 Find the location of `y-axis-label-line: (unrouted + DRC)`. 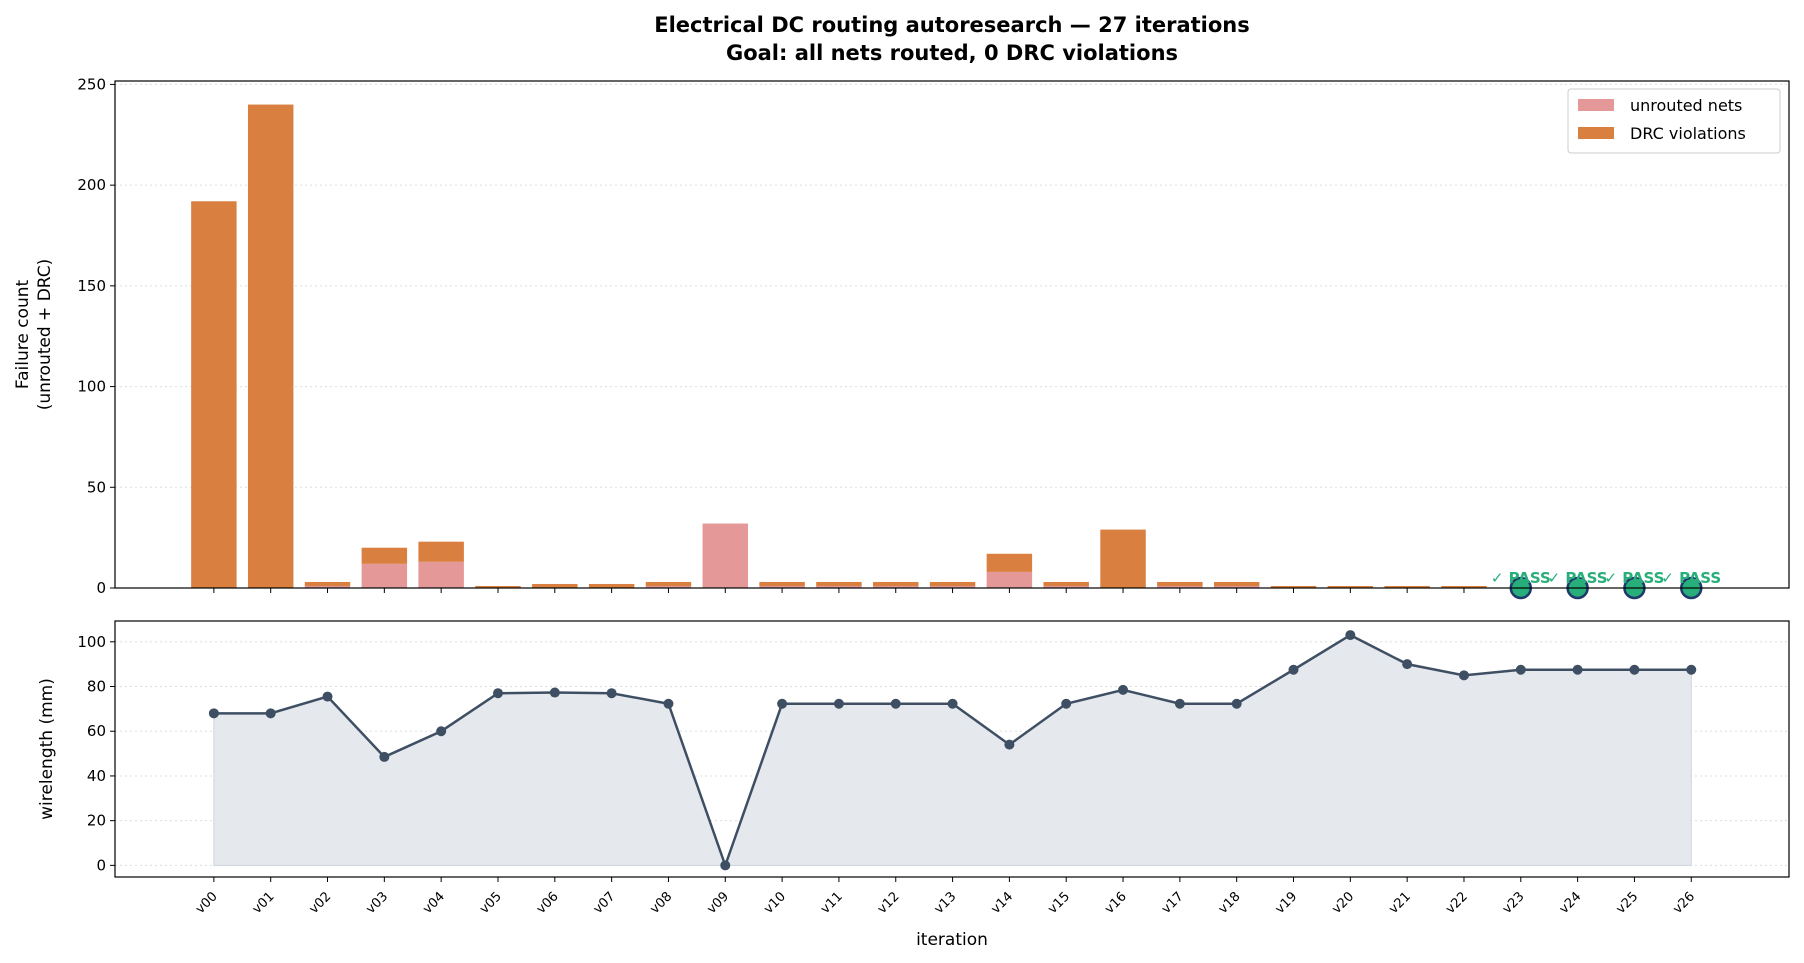

y-axis-label-line: (unrouted + DRC) is located at coordinates (45, 335).